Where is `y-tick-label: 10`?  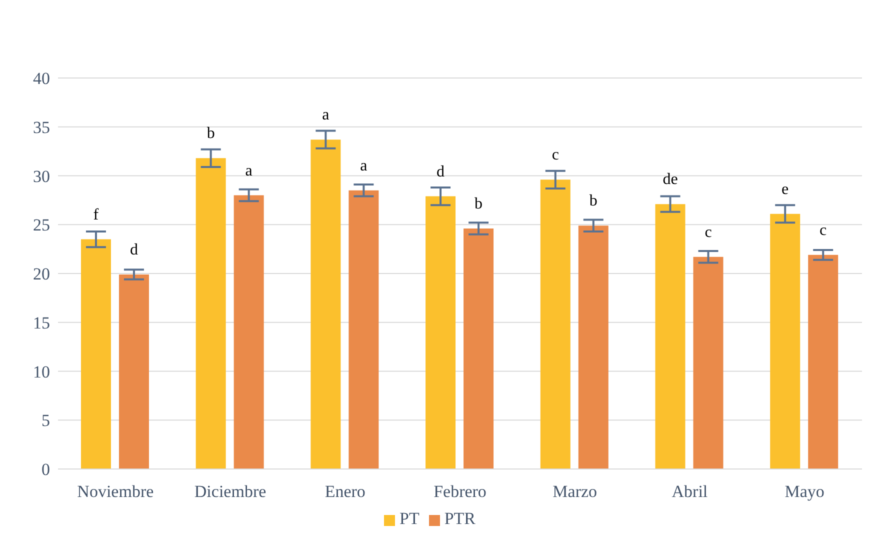 y-tick-label: 10 is located at coordinates (41, 372).